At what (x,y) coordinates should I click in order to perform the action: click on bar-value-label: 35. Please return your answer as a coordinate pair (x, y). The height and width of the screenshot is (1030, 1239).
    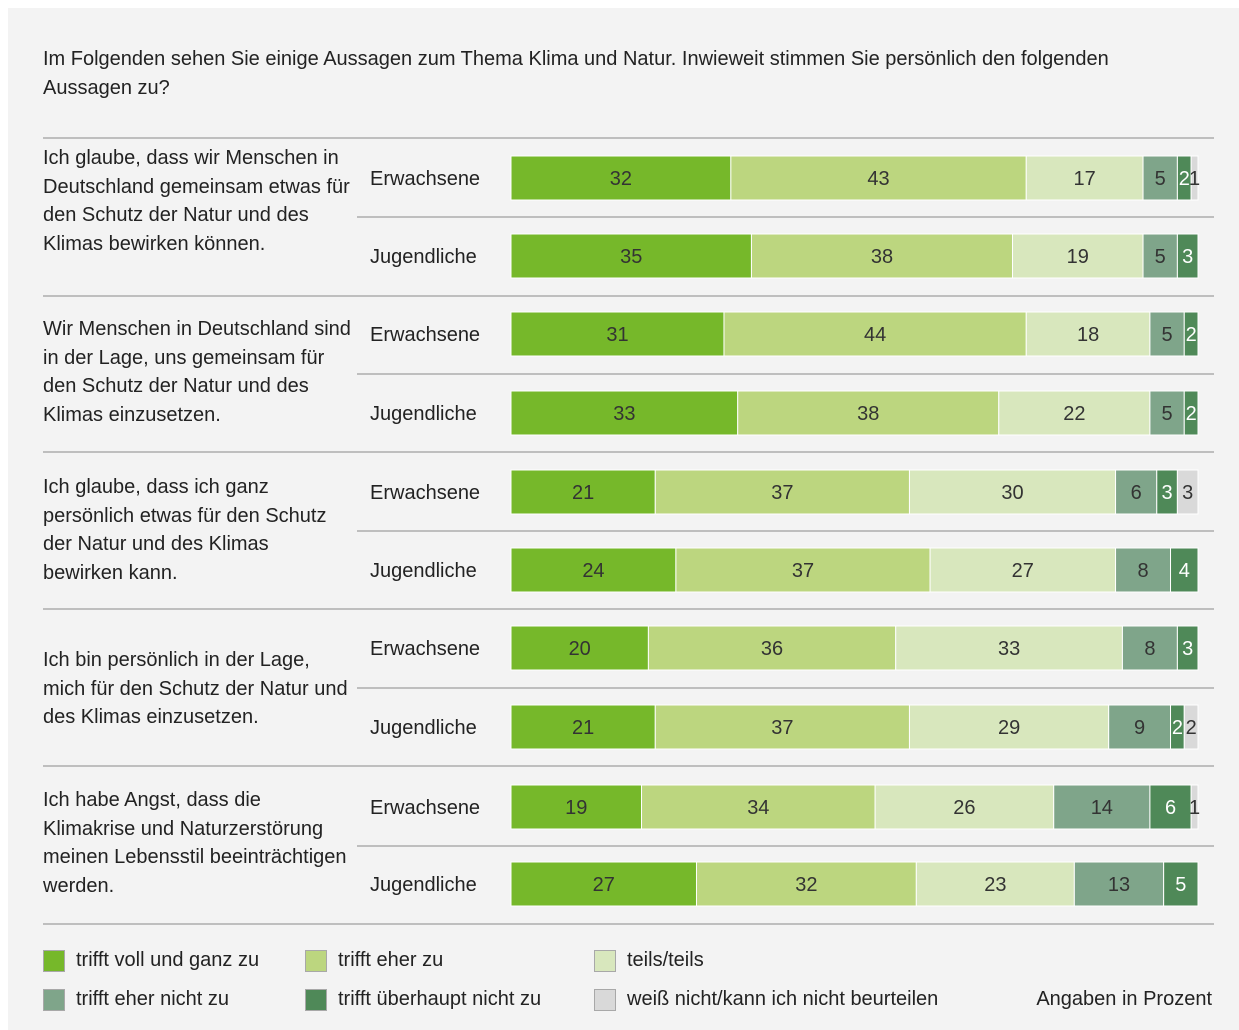
    Looking at the image, I should click on (631, 257).